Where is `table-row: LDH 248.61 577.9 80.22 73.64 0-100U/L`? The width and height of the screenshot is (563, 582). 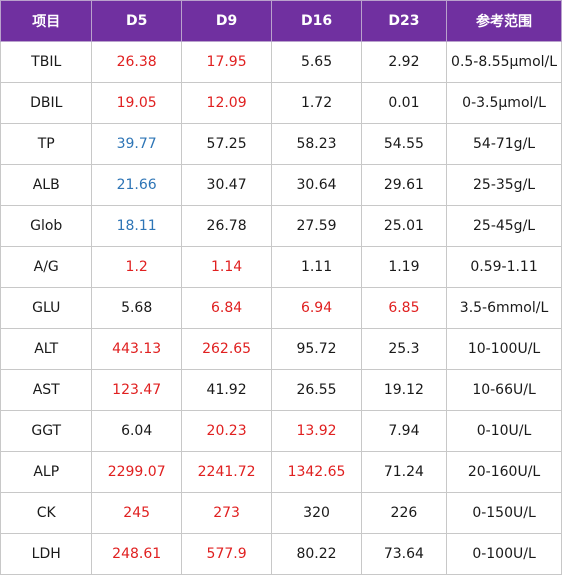
table-row: LDH 248.61 577.9 80.22 73.64 0-100U/L is located at coordinates (281, 554).